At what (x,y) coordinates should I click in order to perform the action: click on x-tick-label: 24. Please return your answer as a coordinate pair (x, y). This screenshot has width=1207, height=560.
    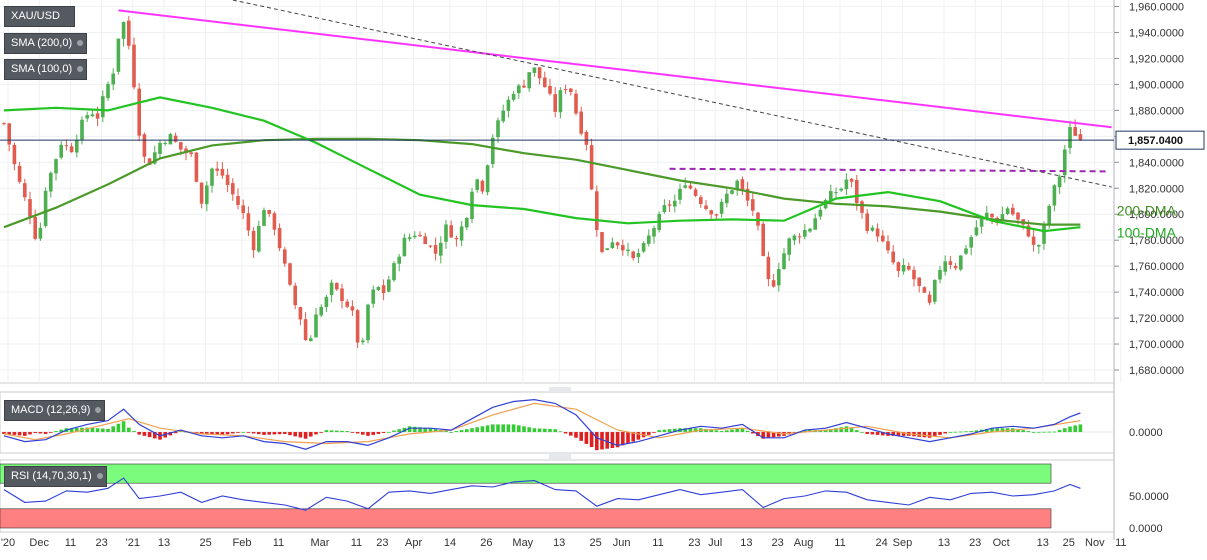
    Looking at the image, I should click on (881, 543).